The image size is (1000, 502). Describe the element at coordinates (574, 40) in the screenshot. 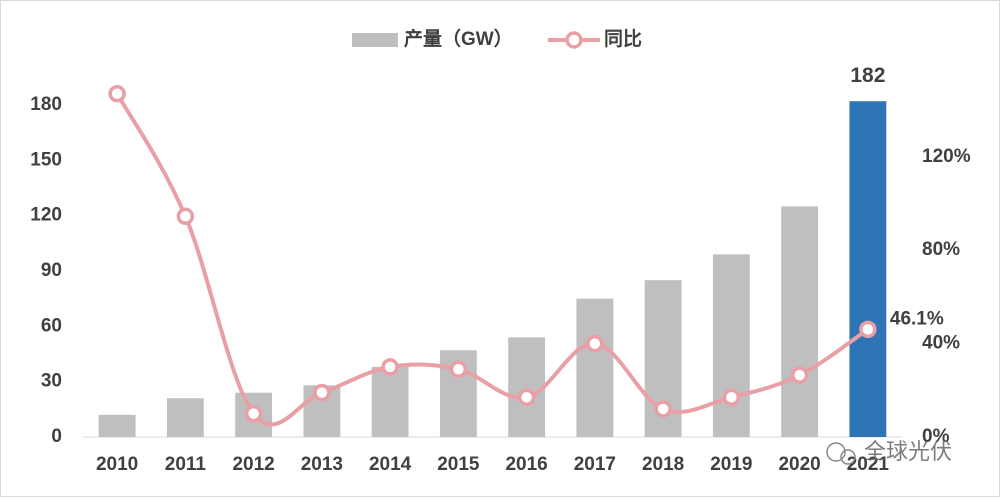

I see `legend-marker` at that location.